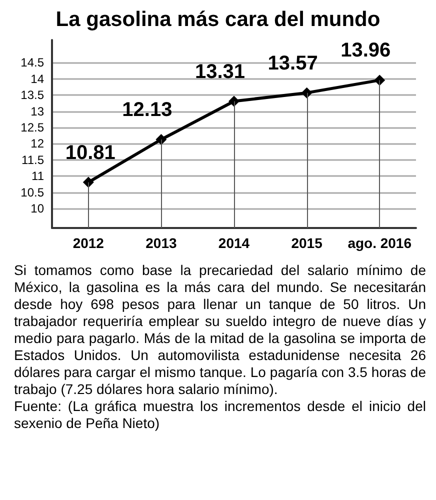 The height and width of the screenshot is (500, 436). Describe the element at coordinates (220, 415) in the screenshot. I see `source-note: Fuente: (La gráfica muestra los incrementos desde el inicio del sexenio de Peña Nieto)` at that location.